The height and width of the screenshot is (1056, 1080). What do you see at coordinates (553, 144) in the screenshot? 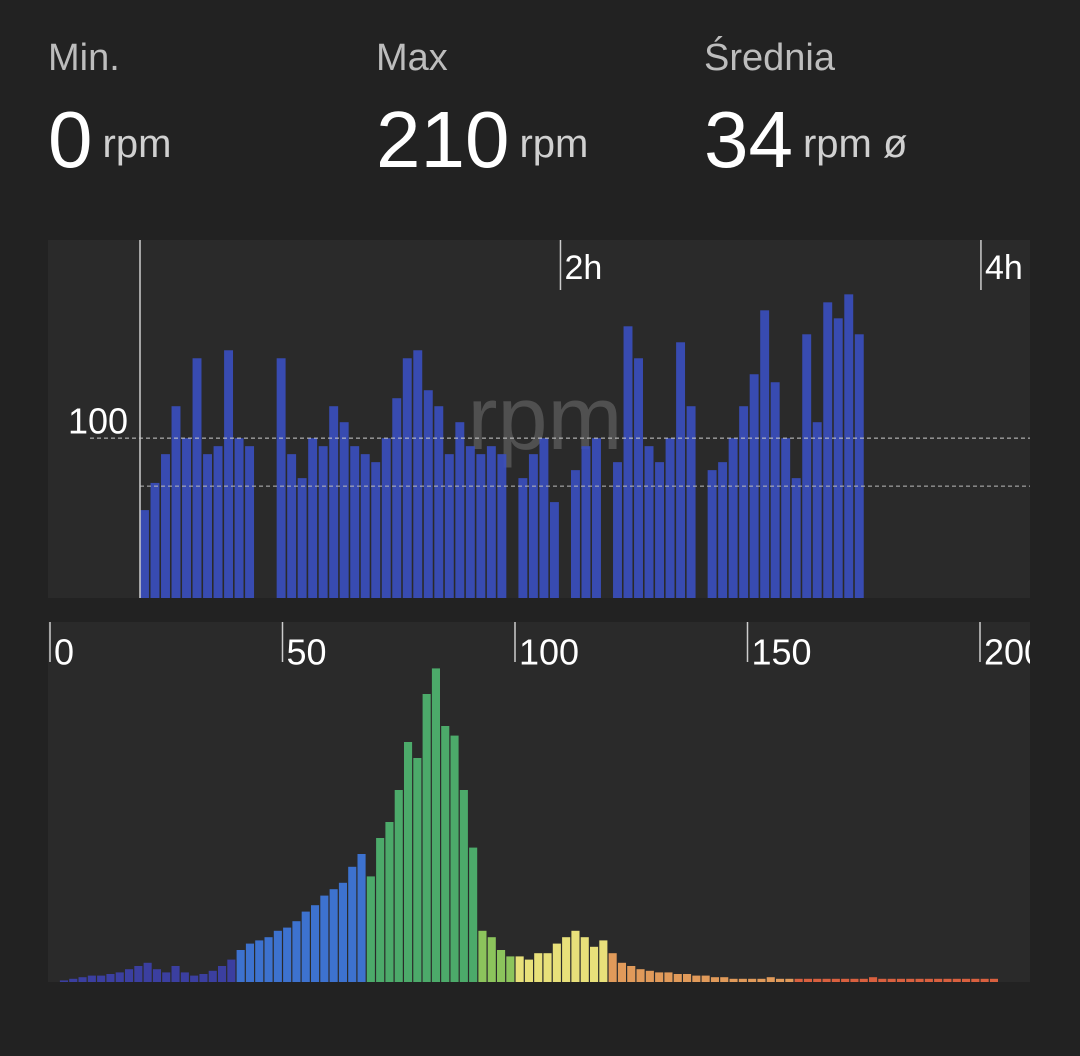
I see `stat-unit: rpm` at bounding box center [553, 144].